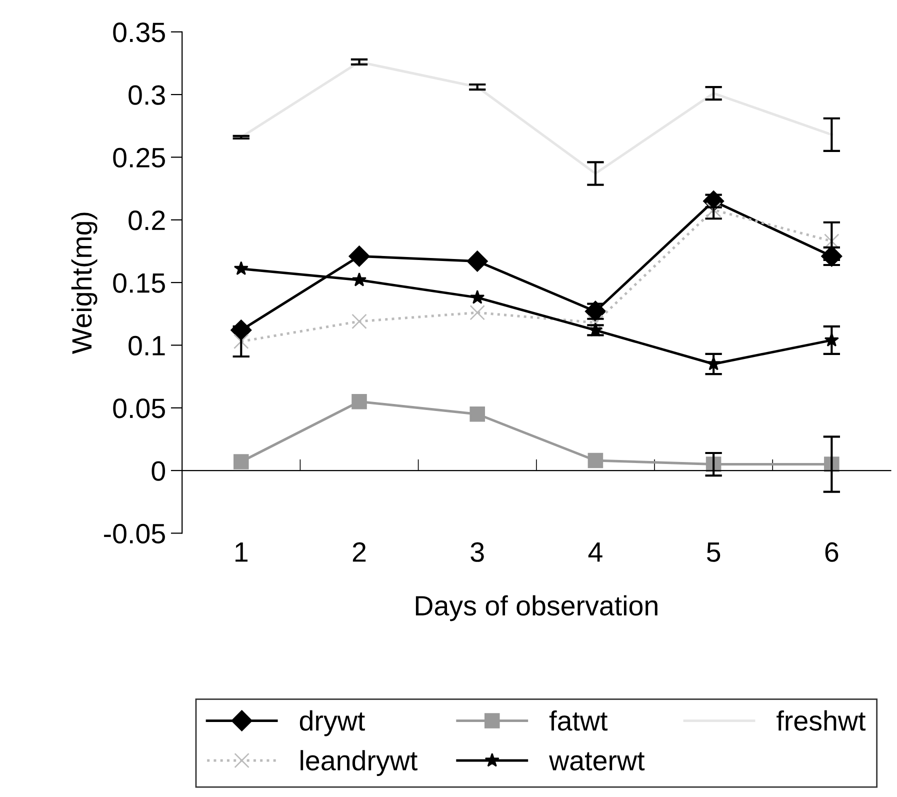 This screenshot has width=897, height=797. What do you see at coordinates (359, 763) in the screenshot?
I see `legend-label: leandrywt` at bounding box center [359, 763].